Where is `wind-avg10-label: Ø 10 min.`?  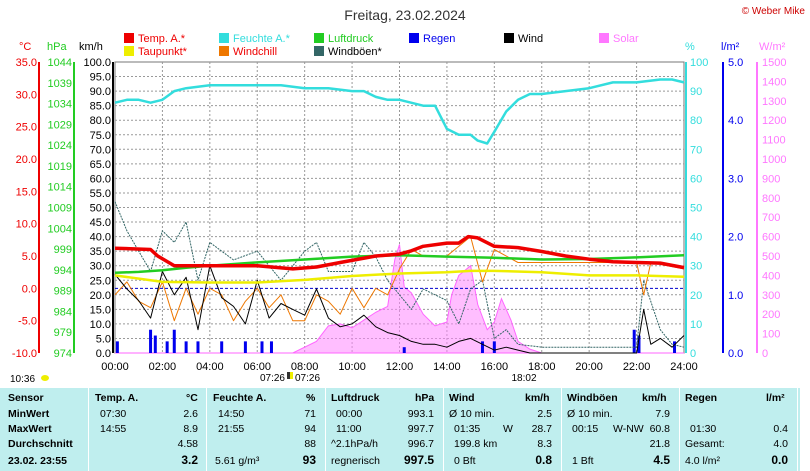
wind-avg10-label: Ø 10 min. is located at coordinates (472, 414).